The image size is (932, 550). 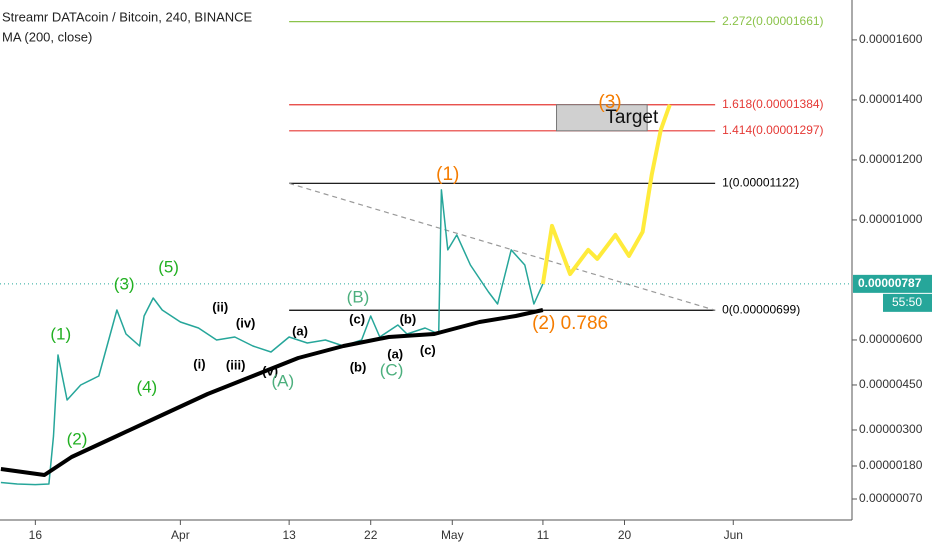 I want to click on x-tick-label: May, so click(x=452, y=535).